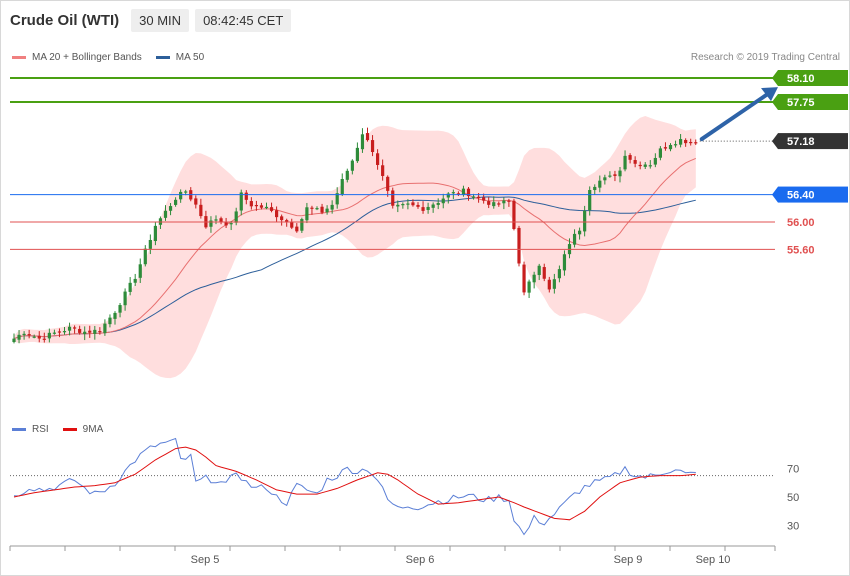 The height and width of the screenshot is (576, 850). I want to click on x-tick-label: Sep 9, so click(628, 560).